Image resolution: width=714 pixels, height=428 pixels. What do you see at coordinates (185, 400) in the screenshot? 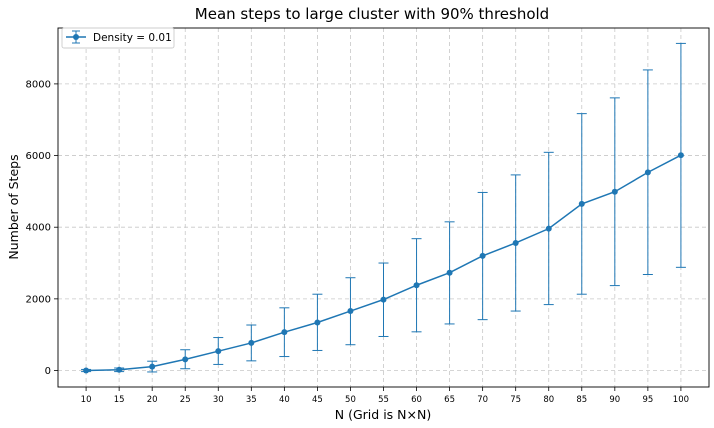
I see `x-tick-label: 25` at bounding box center [185, 400].